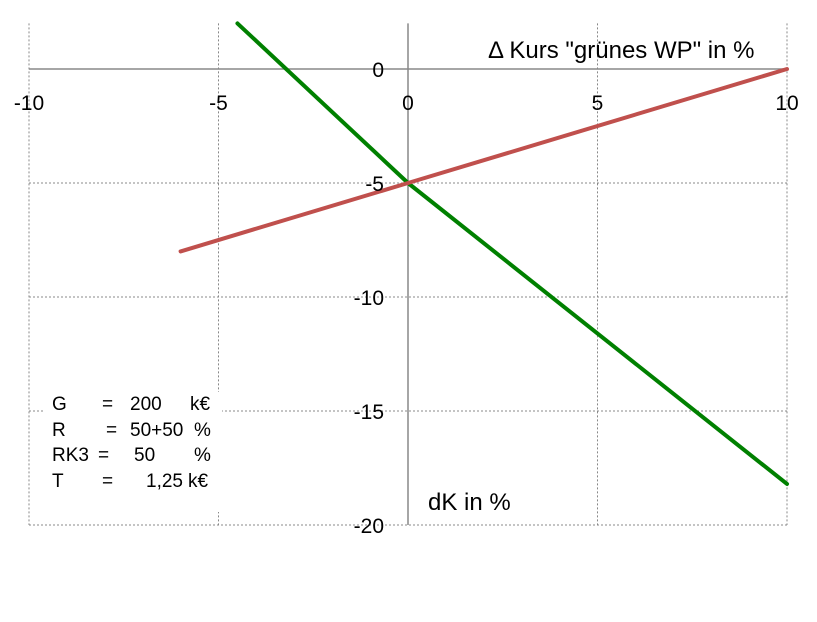 This screenshot has width=817, height=622. What do you see at coordinates (369, 298) in the screenshot?
I see `y-tick-label: -10` at bounding box center [369, 298].